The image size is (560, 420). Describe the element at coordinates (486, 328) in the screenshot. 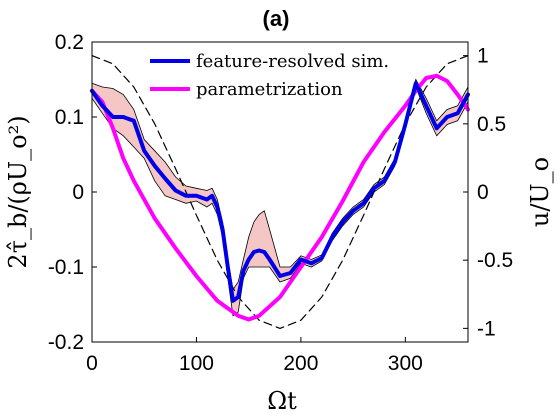

I see `right-tick-label: -1` at that location.